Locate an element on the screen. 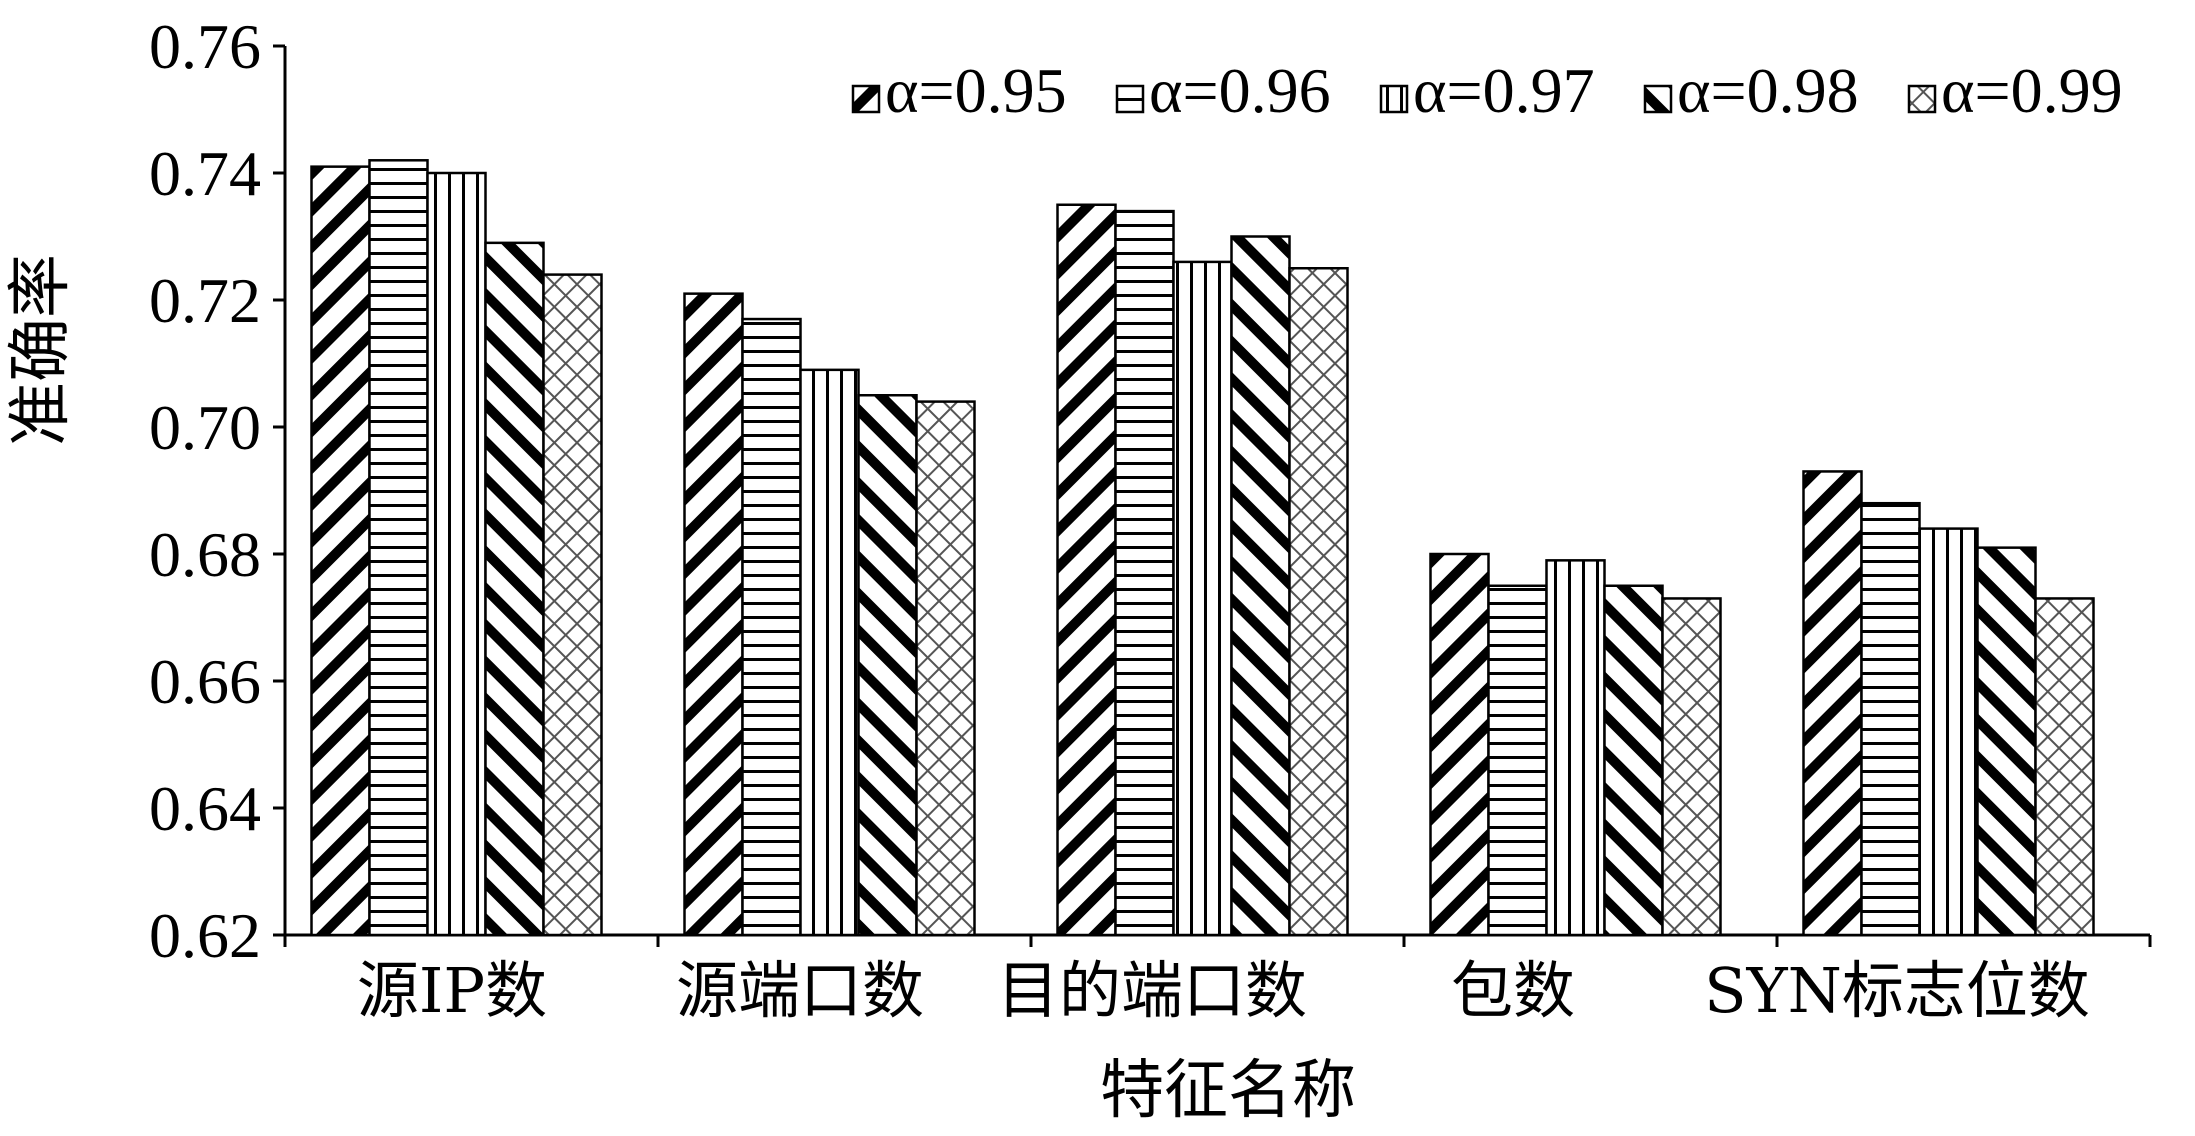 The width and height of the screenshot is (2195, 1136). legend-label: α=0.95 is located at coordinates (976, 90).